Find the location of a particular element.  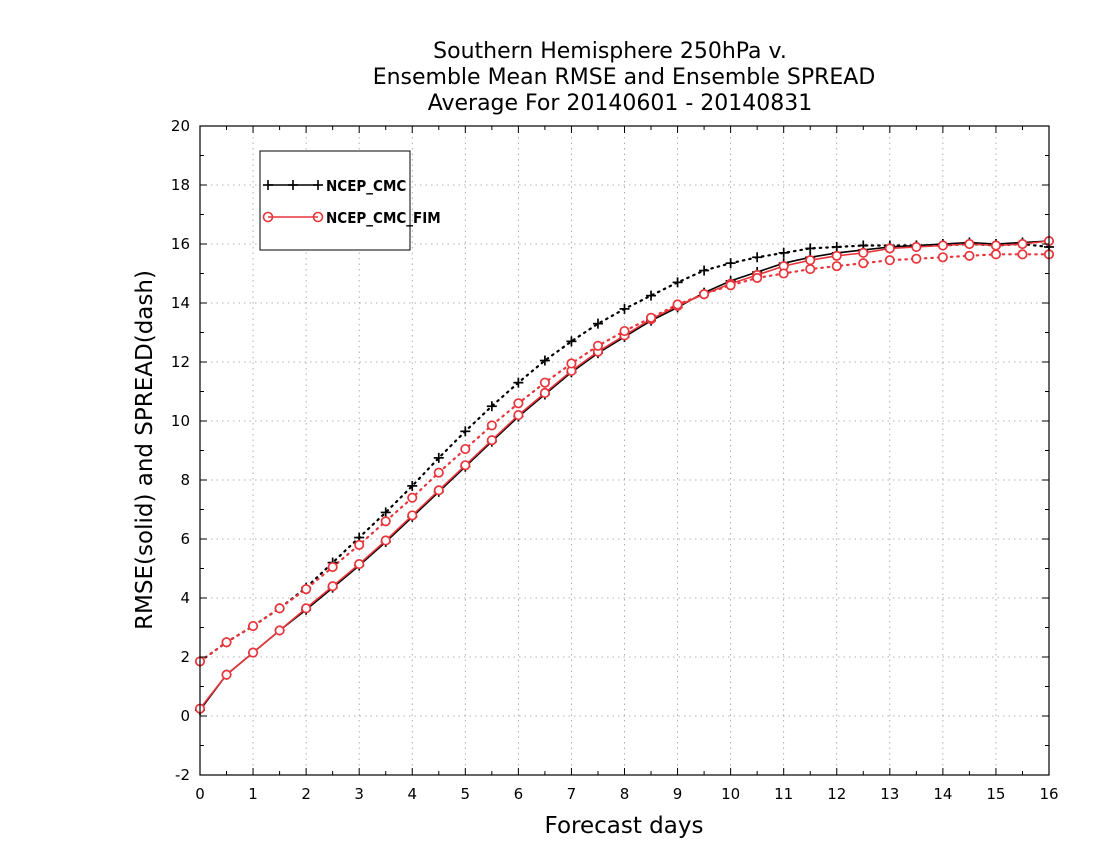

y-tick-label: 6 is located at coordinates (185, 539).